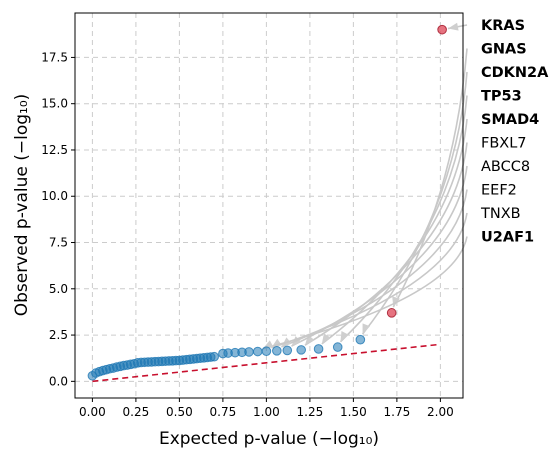  Describe the element at coordinates (54, 196) in the screenshot. I see `y-tick-label: 10.0` at that location.